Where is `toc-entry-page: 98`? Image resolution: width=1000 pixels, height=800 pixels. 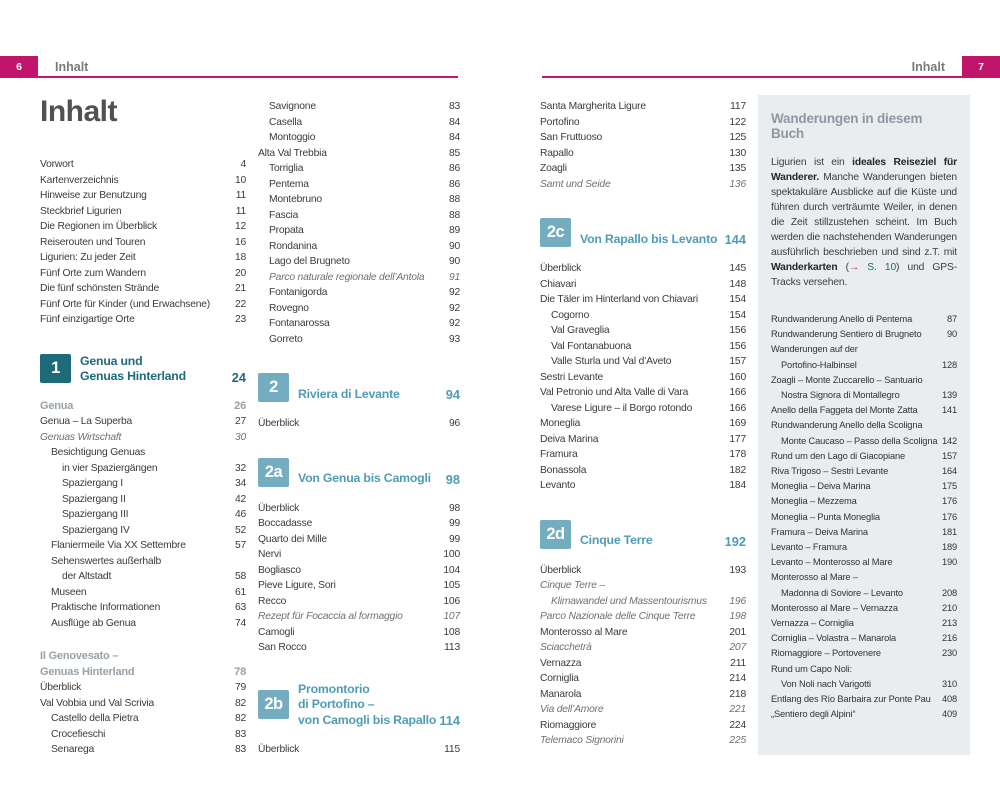 toc-entry-page: 98 is located at coordinates (454, 508).